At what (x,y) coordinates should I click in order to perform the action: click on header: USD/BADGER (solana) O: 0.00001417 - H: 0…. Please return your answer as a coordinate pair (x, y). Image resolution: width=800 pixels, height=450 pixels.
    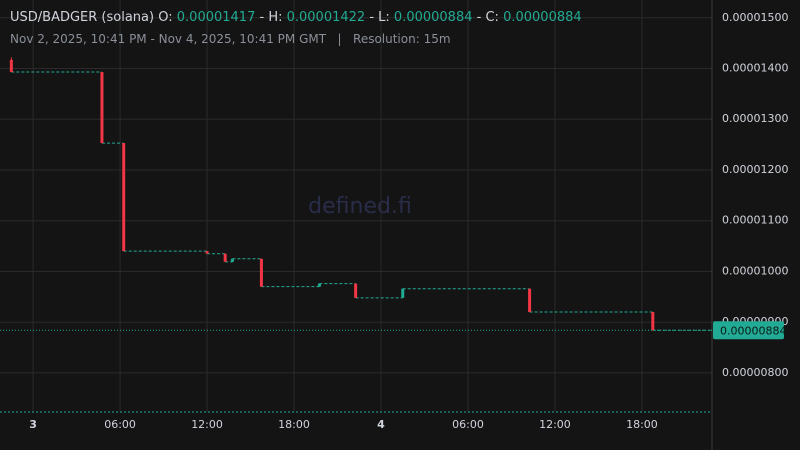
    Looking at the image, I should click on (296, 17).